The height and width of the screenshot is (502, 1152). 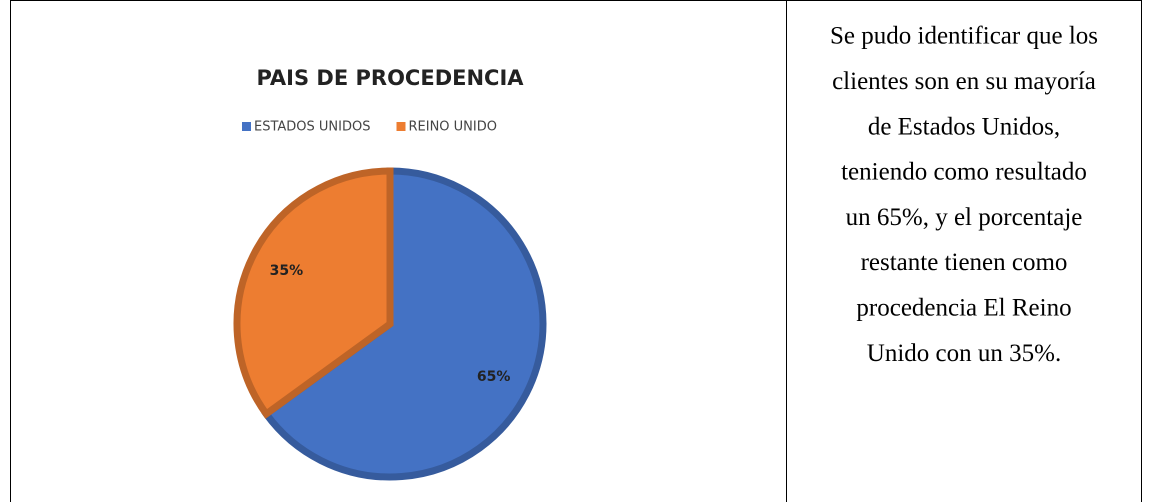 I want to click on data-label: 35%, so click(x=287, y=271).